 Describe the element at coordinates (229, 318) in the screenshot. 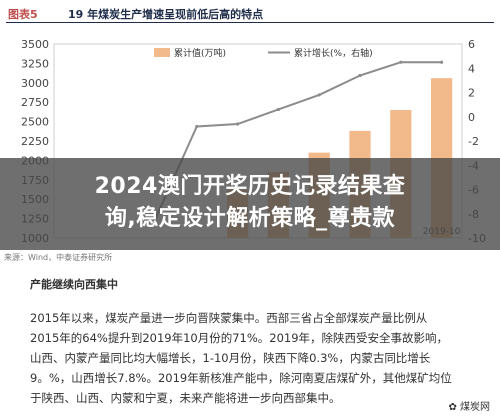

I see `paragraph-line-1: 2015年以来，煤炭产量进一步向晋陕蒙集中。西部三省占全部煤炭产量比例从` at that location.